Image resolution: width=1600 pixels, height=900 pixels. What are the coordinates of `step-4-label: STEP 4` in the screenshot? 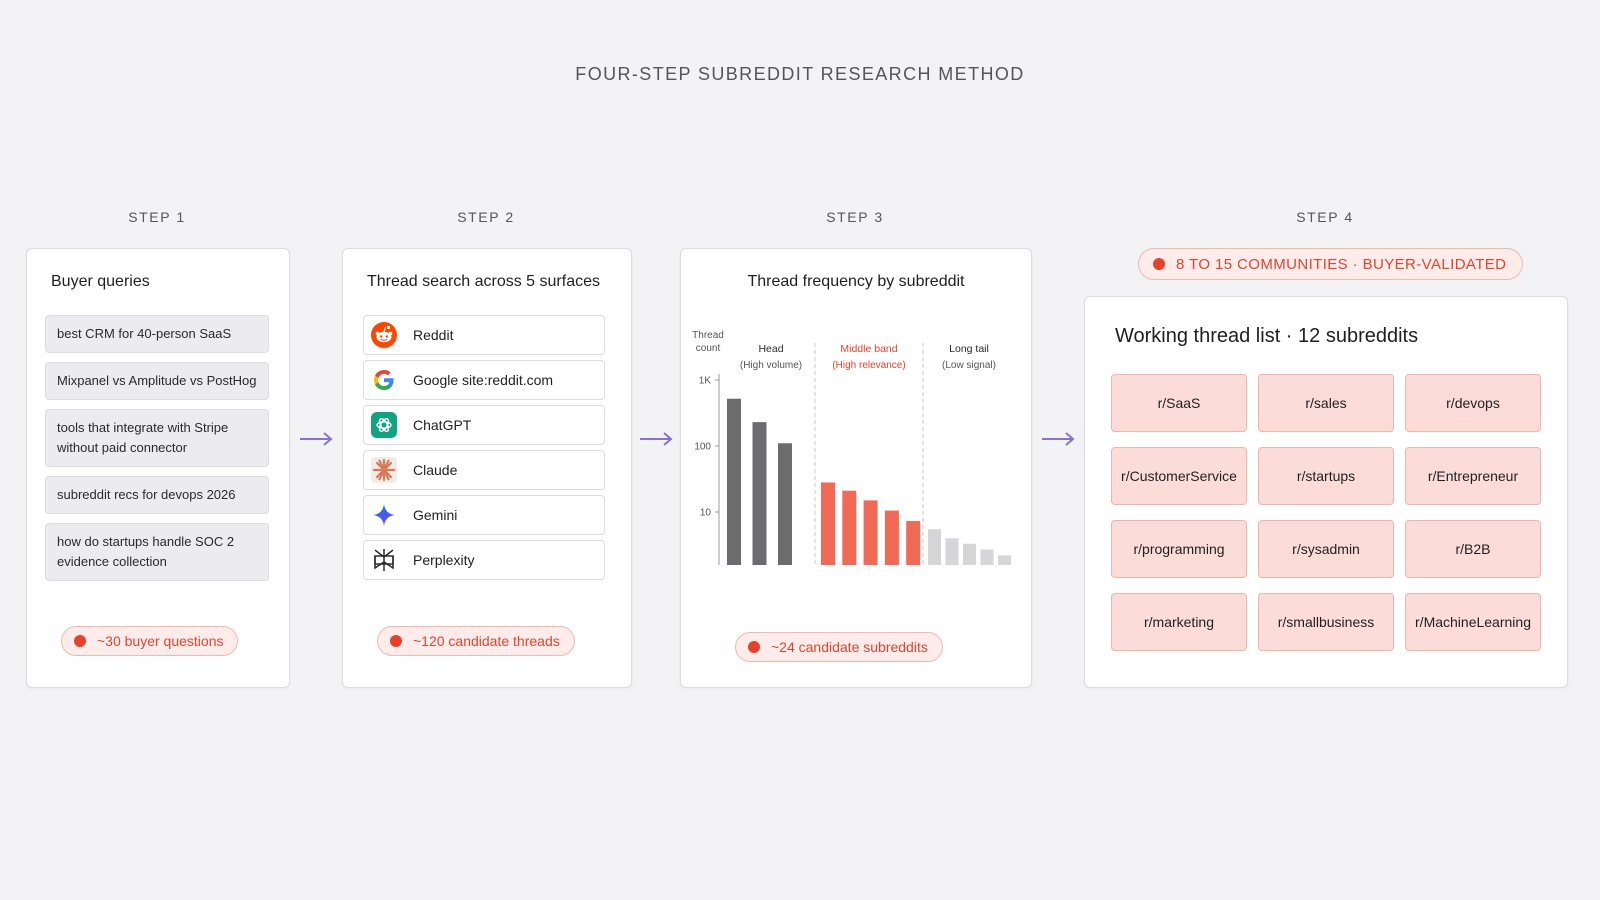 It's located at (1325, 217).